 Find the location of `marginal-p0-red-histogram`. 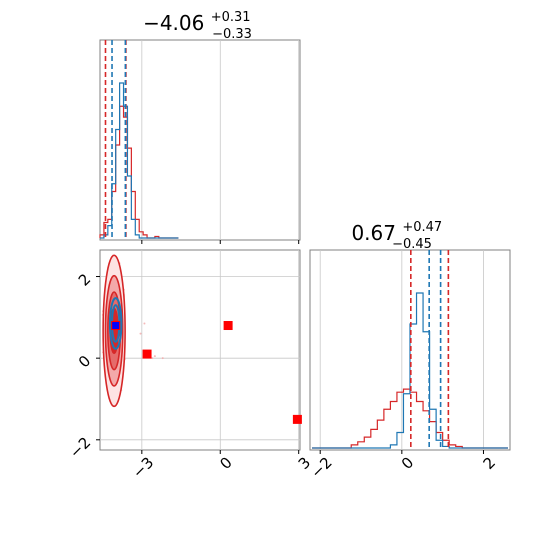

marginal-p0-red-histogram is located at coordinates (139, 172).